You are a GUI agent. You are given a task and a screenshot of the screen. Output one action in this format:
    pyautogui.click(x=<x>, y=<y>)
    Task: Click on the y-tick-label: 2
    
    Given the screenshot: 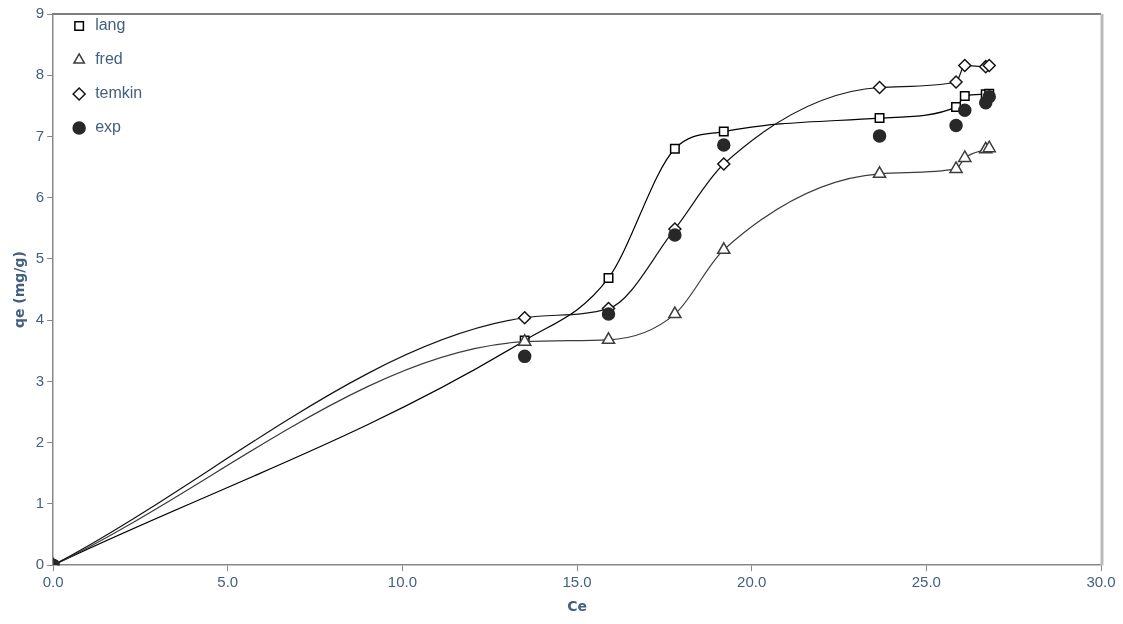 What is the action you would take?
    pyautogui.click(x=40, y=441)
    